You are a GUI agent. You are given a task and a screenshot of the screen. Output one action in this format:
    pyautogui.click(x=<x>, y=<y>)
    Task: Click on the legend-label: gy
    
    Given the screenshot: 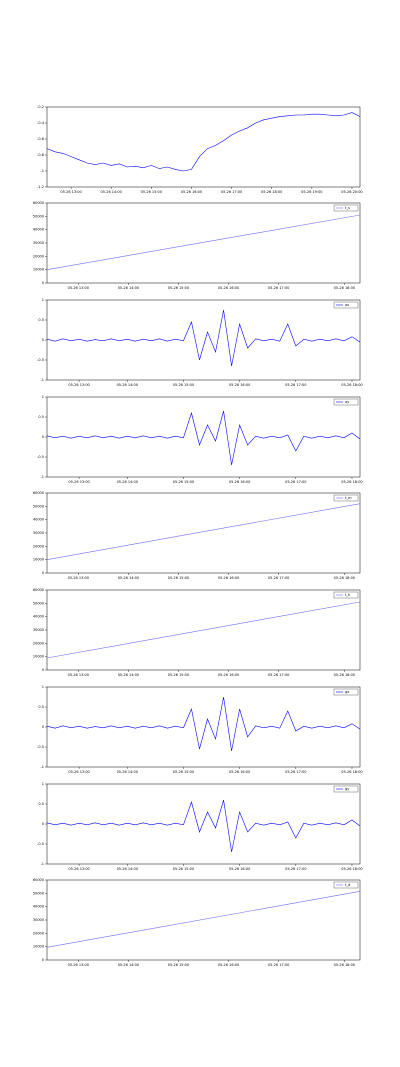 What is the action you would take?
    pyautogui.click(x=347, y=789)
    